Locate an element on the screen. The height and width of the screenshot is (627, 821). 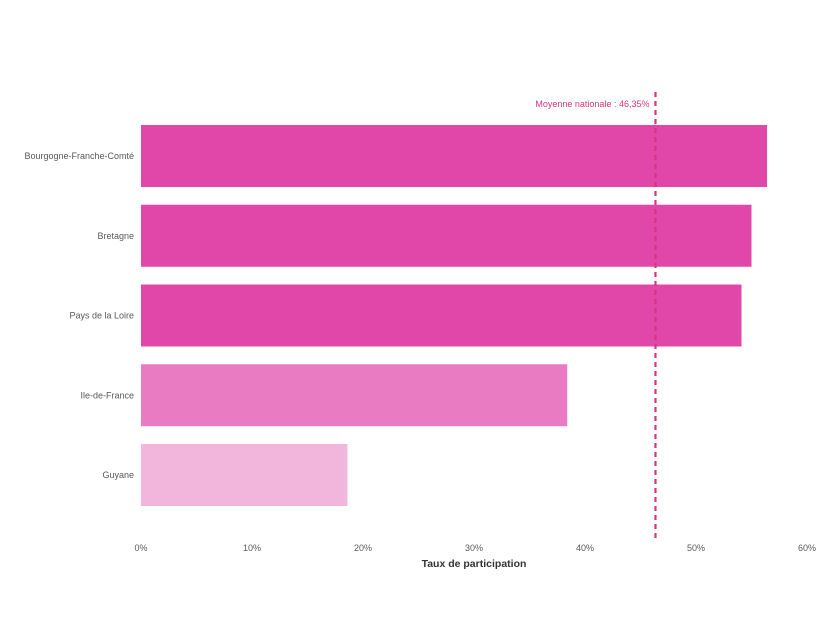
national-average-label: Moyenne nationale : 46,35% is located at coordinates (592, 104).